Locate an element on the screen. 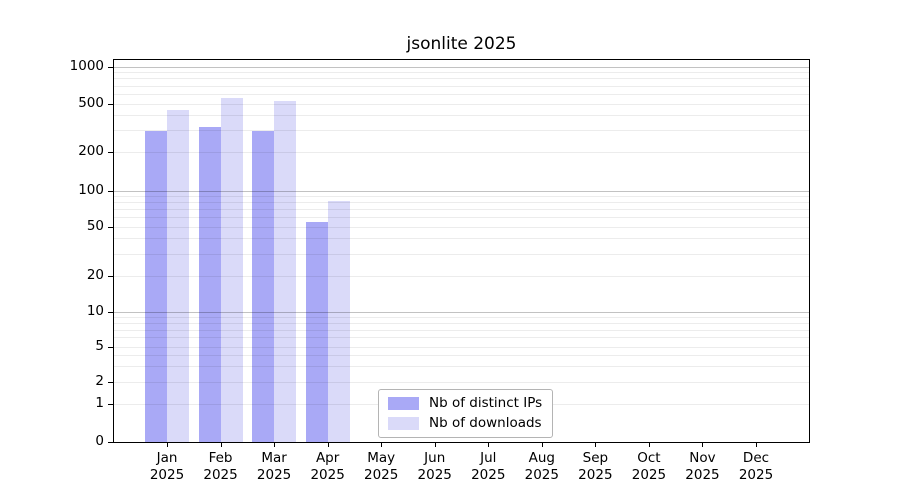 This screenshot has width=900, height=500. x-tick-mark-mar is located at coordinates (275, 445).